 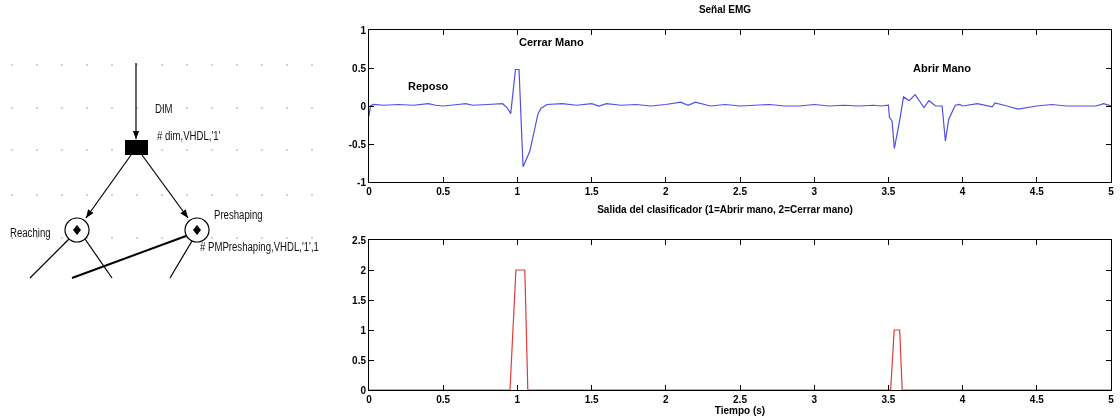 What do you see at coordinates (359, 240) in the screenshot?
I see `y-tick-label: 2.5` at bounding box center [359, 240].